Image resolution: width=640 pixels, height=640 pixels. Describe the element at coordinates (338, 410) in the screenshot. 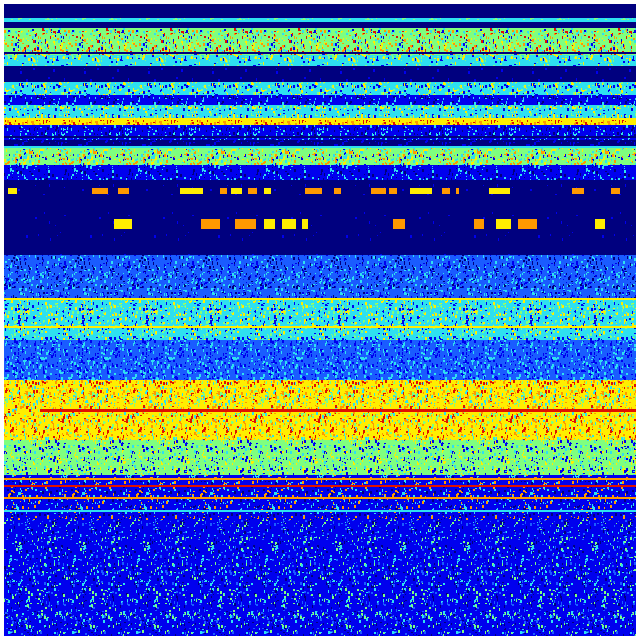

I see `hot-line` at that location.